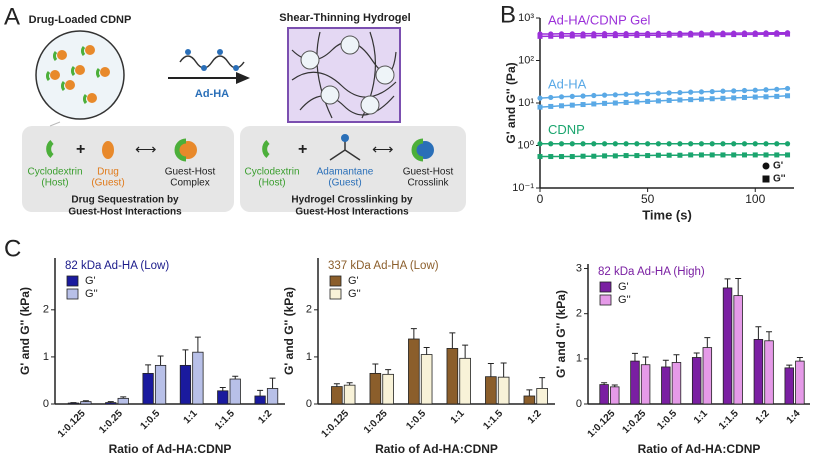 The image size is (817, 459). What do you see at coordinates (125, 212) in the screenshot?
I see `caption: Guest-Host Interactions` at bounding box center [125, 212].